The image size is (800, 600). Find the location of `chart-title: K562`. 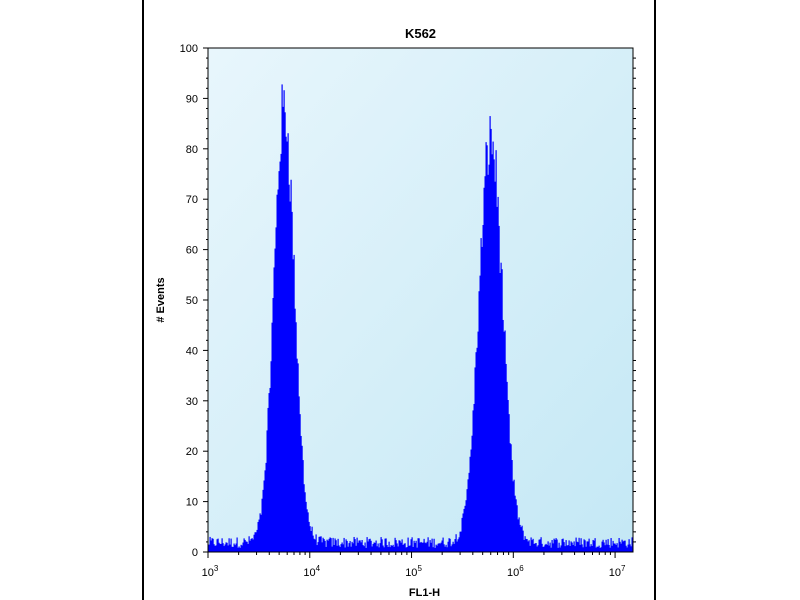

chart-title: K562 is located at coordinates (420, 33).